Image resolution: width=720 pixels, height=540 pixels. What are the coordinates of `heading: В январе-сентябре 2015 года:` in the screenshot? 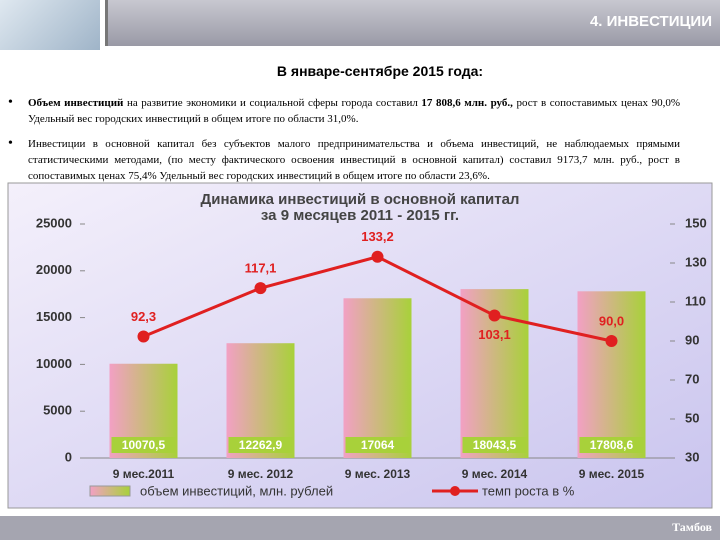 It's located at (380, 71).